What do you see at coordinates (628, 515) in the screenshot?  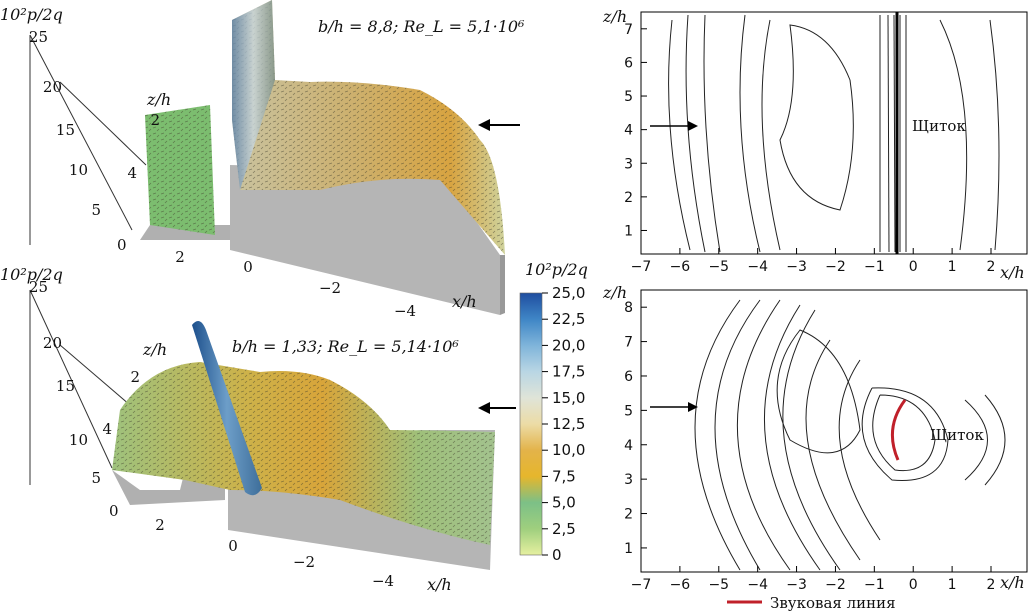 I see `y-tick-label: 2` at bounding box center [628, 515].